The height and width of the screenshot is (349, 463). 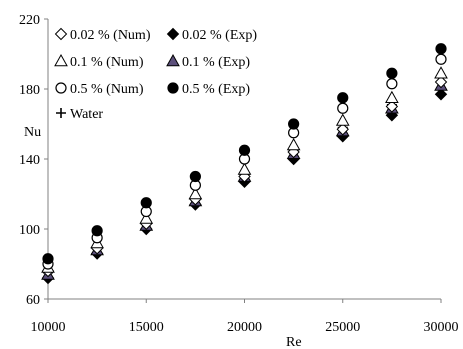 What do you see at coordinates (245, 317) in the screenshot?
I see `x-axis-ticks: 10000 15000 20000 25000 30000` at bounding box center [245, 317].